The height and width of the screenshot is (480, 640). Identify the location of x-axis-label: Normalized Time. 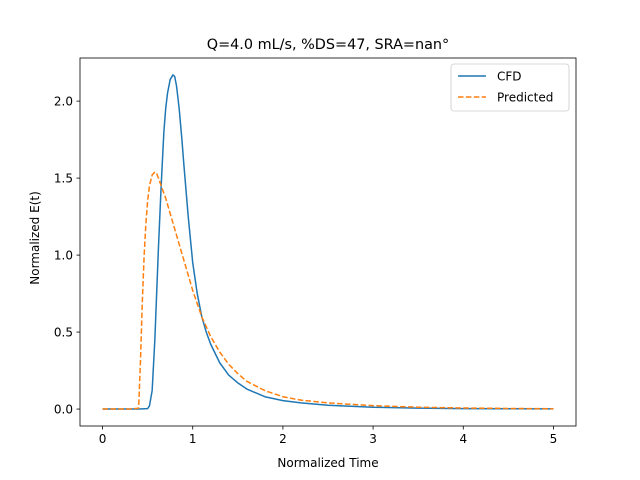
(327, 463).